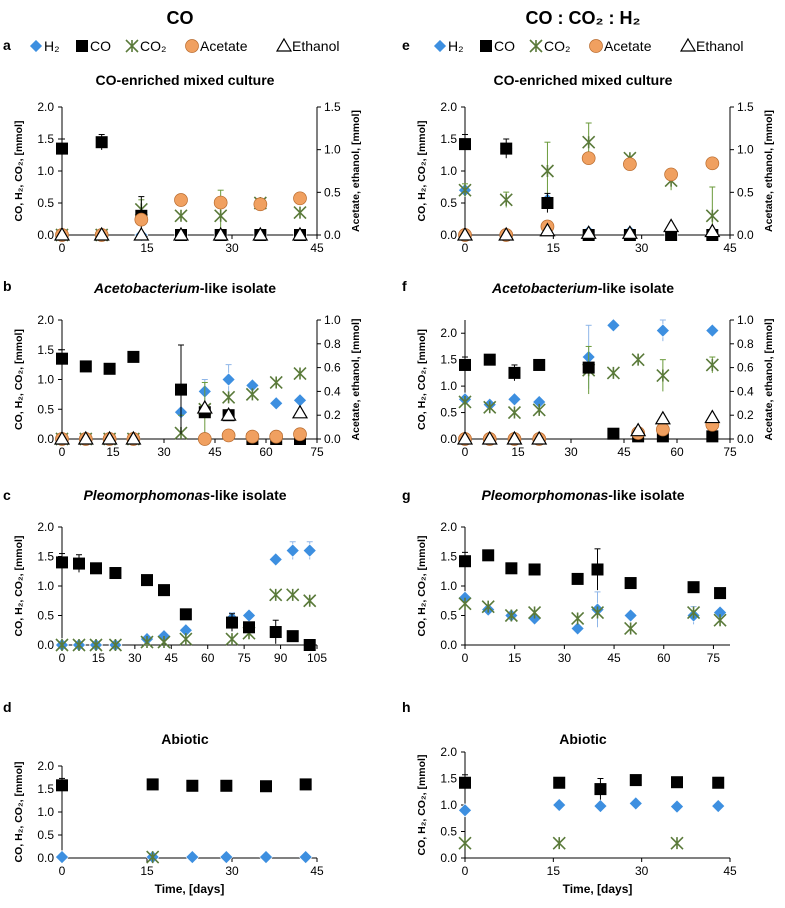  I want to click on xtick-label-g: 30, so click(565, 658).